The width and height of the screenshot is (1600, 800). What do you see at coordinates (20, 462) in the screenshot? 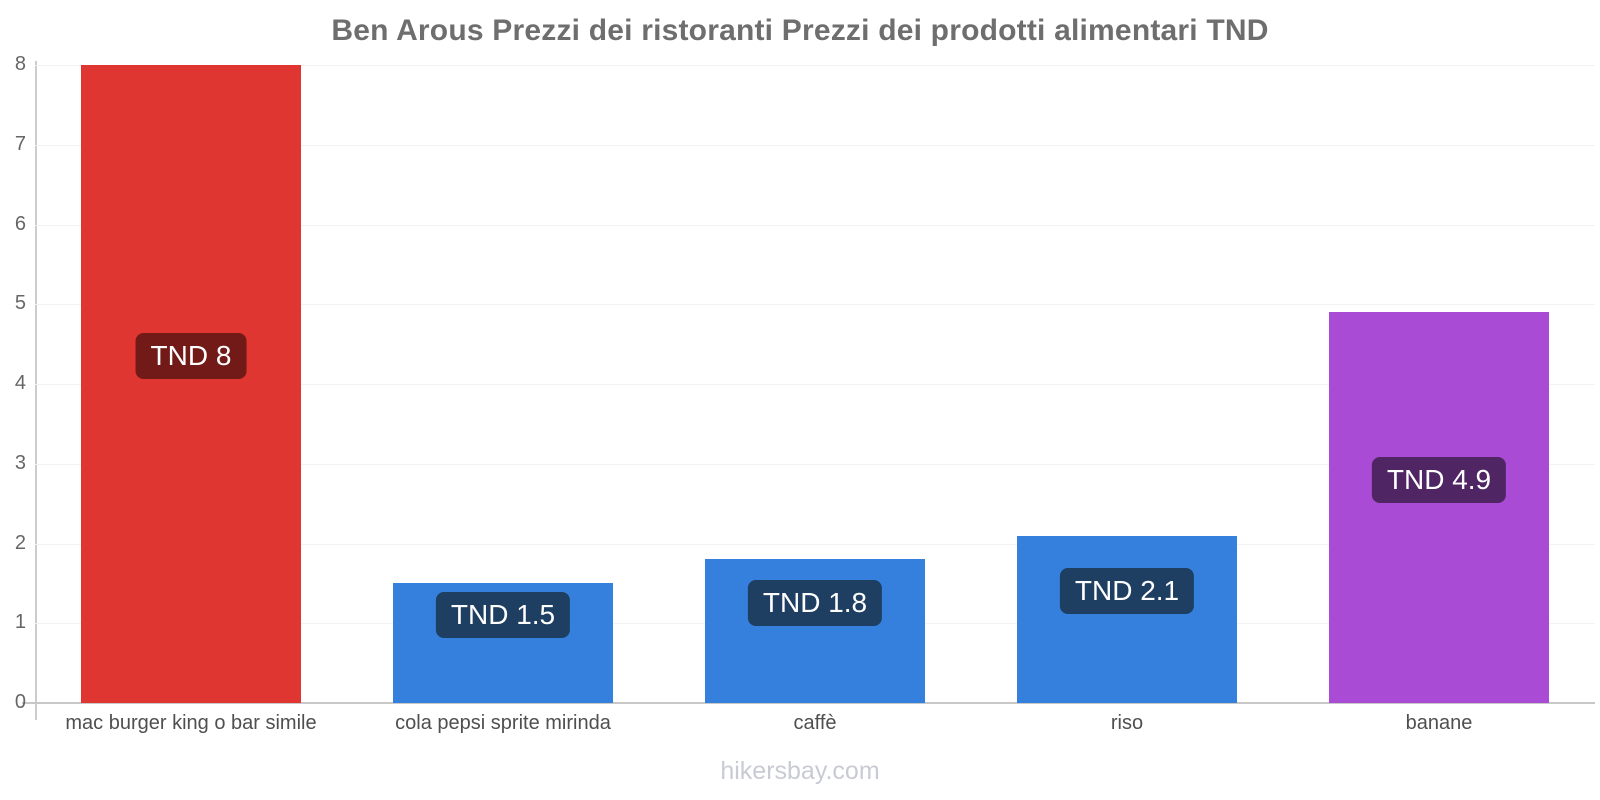
I see `y-tick-label: 3` at bounding box center [20, 462].